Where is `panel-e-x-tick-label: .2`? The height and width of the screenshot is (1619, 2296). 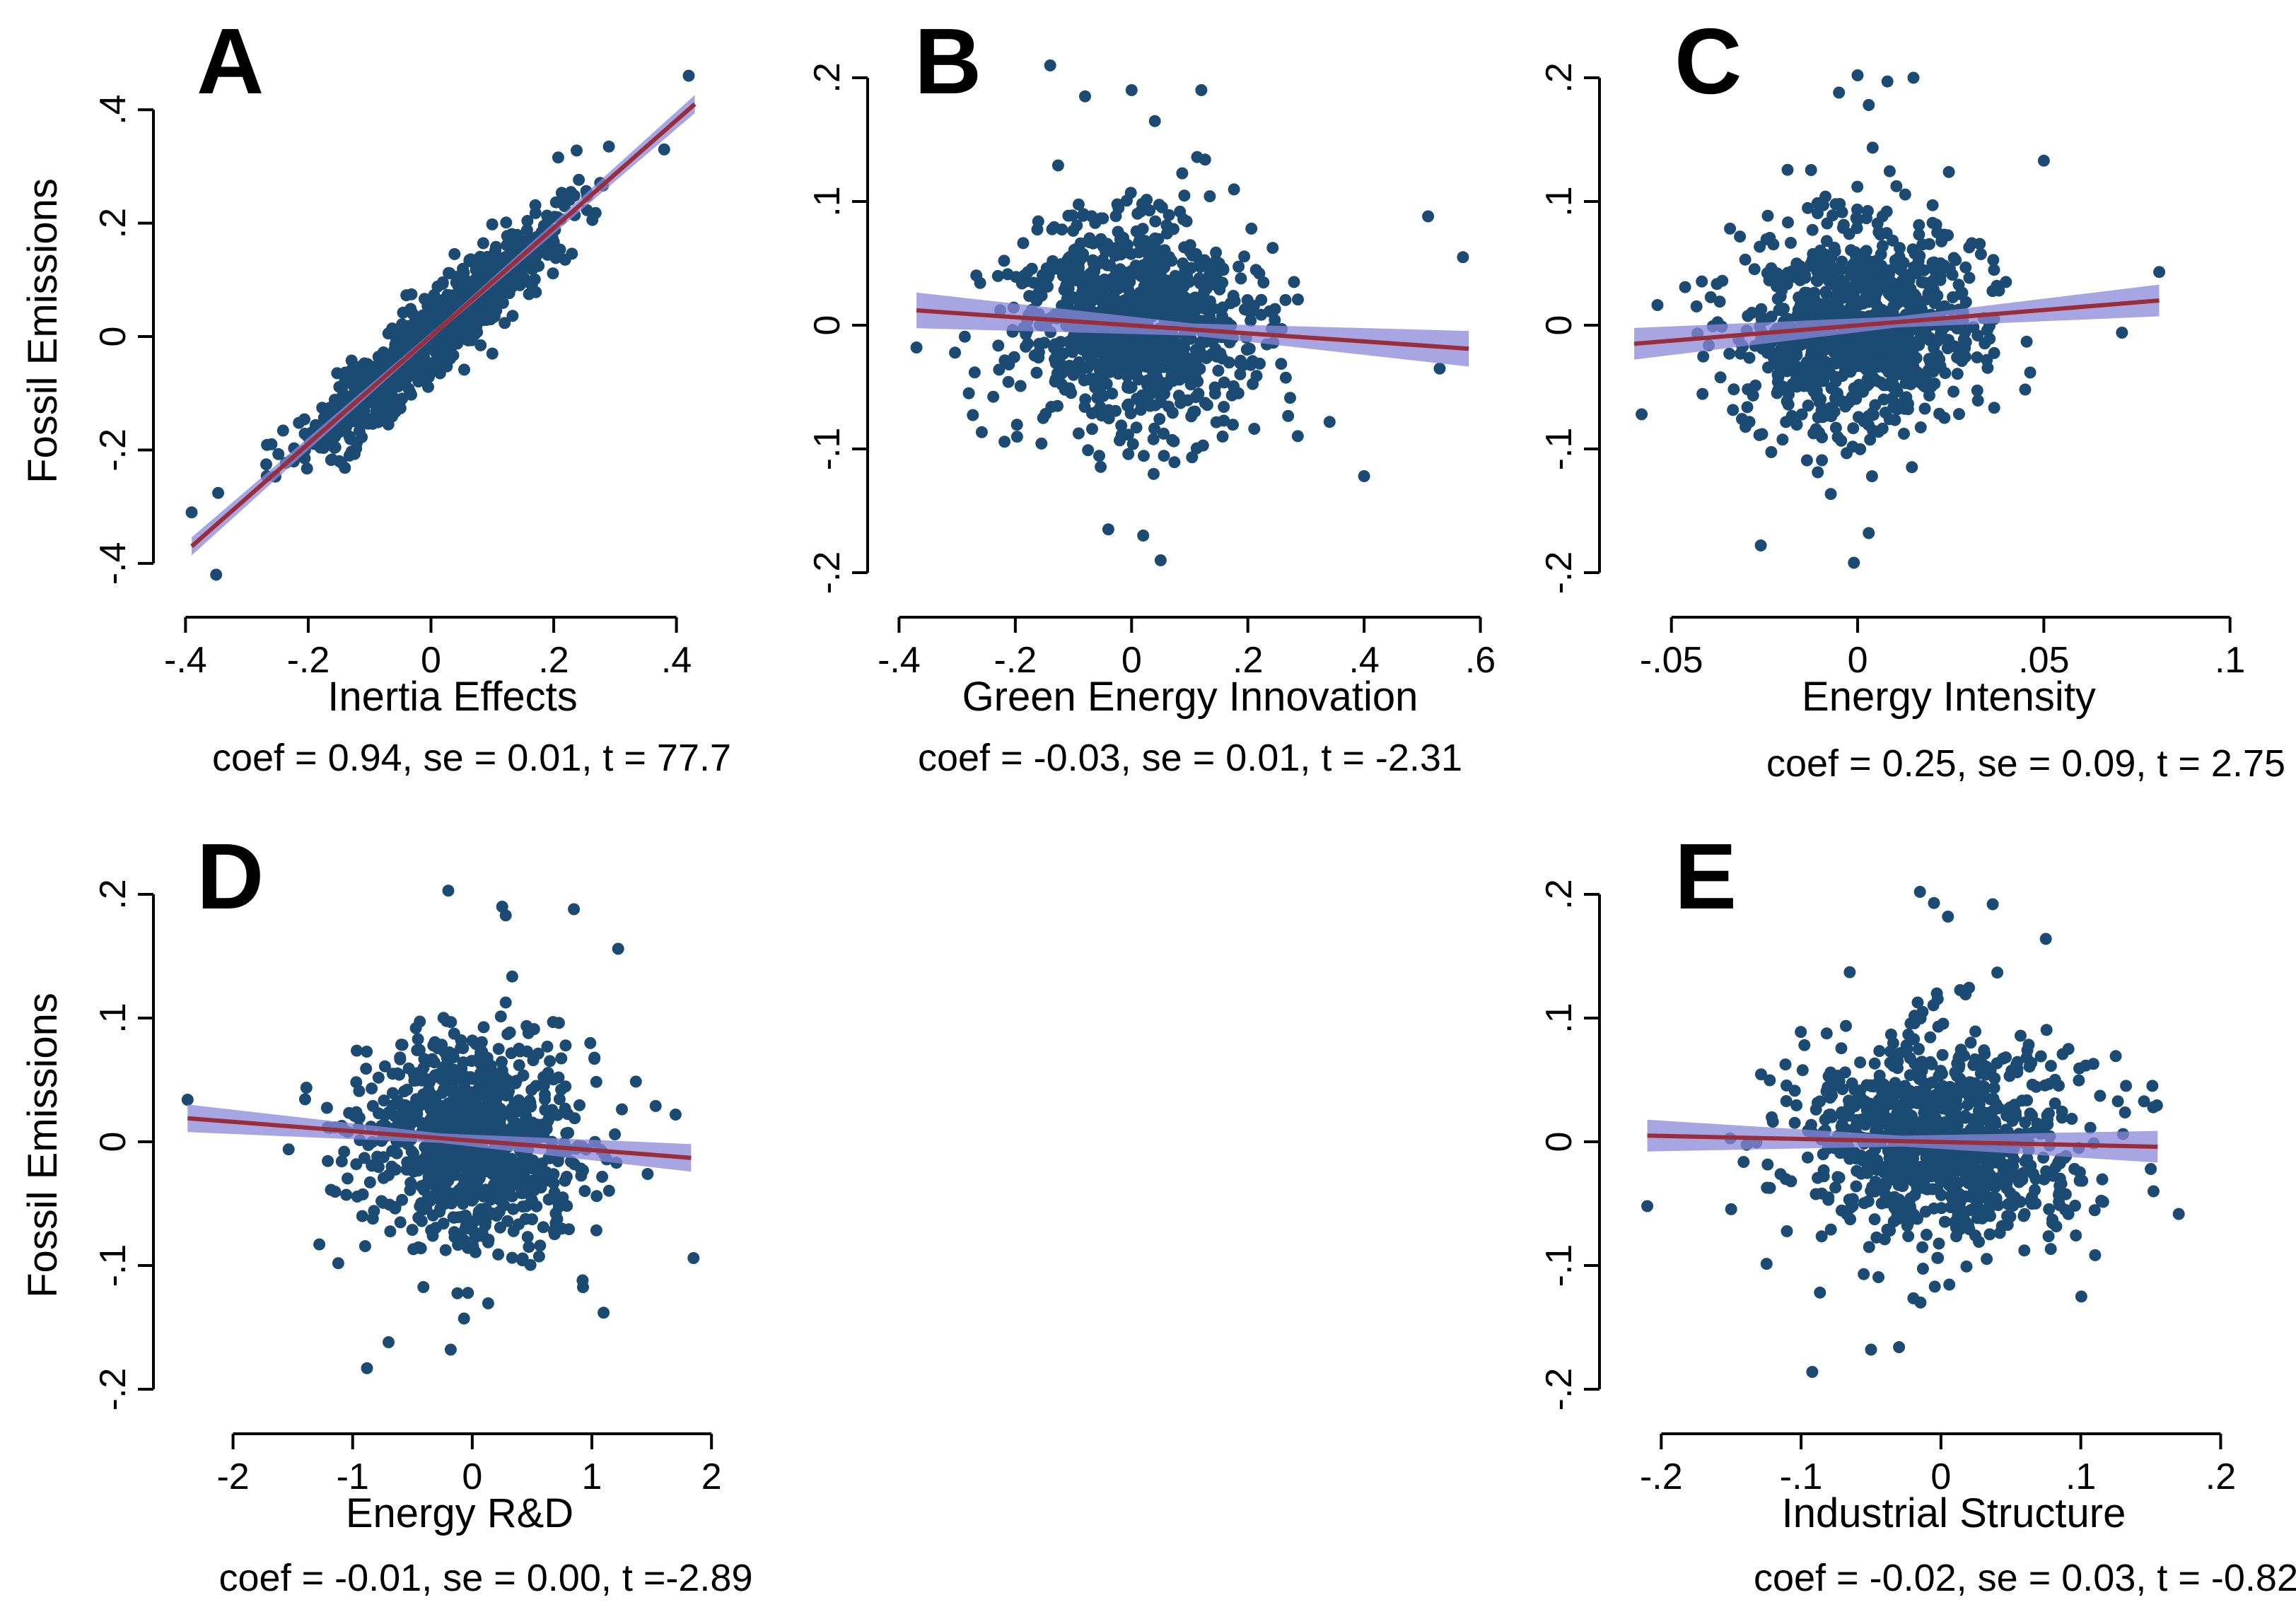 panel-e-x-tick-label: .2 is located at coordinates (2221, 1476).